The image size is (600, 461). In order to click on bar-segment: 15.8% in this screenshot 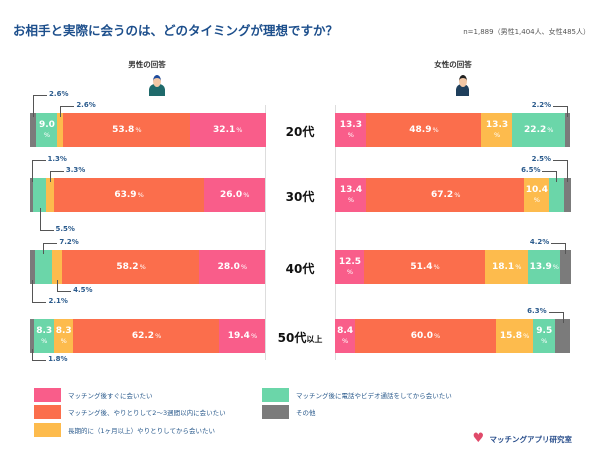, I will do `click(514, 336)`.